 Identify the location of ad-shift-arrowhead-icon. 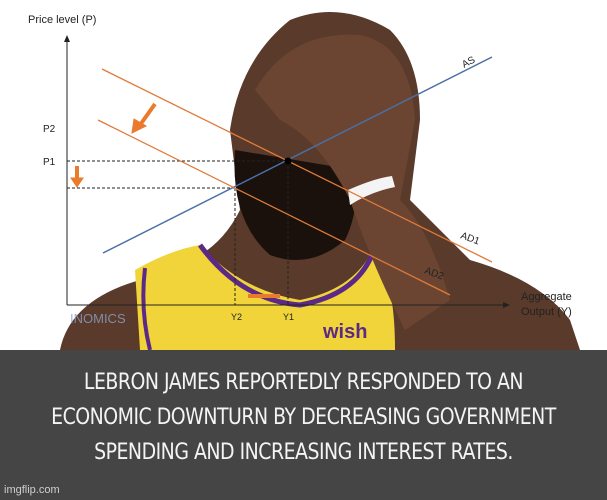
(139, 126).